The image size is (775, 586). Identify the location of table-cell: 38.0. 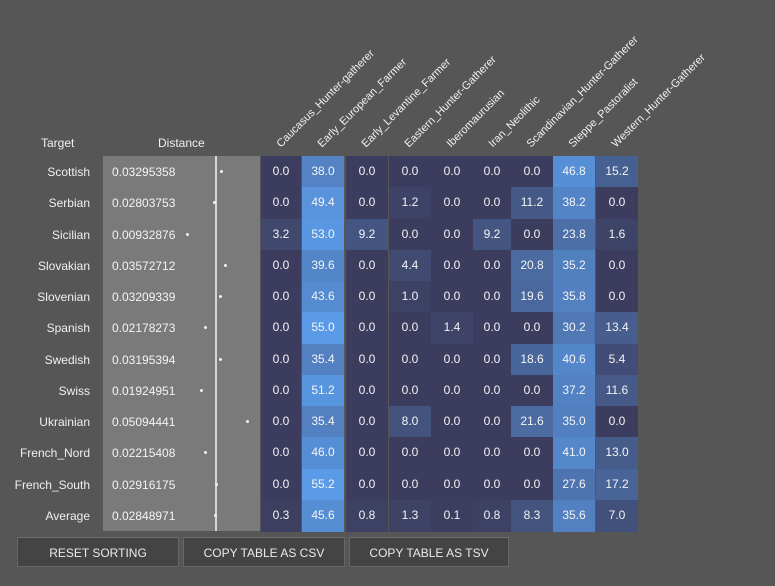
(323, 172).